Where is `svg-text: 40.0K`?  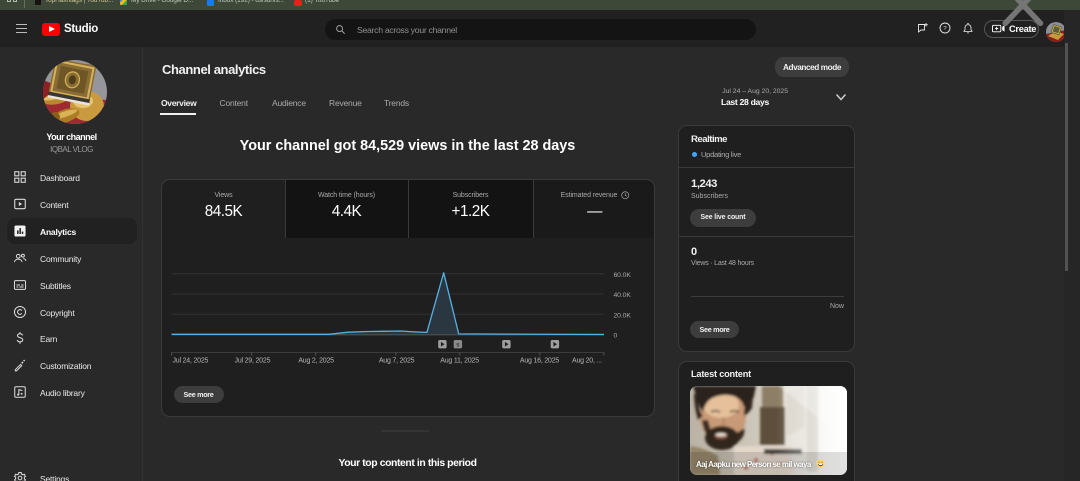
svg-text: 40.0K is located at coordinates (623, 295).